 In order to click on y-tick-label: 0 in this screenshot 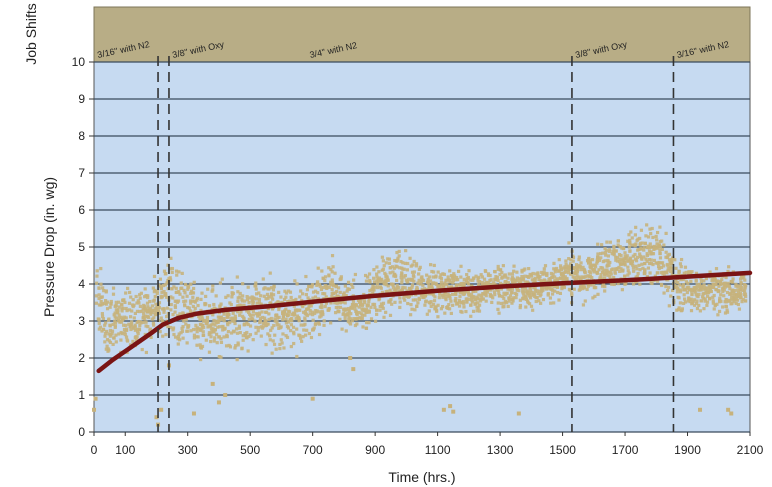, I will do `click(81, 432)`.